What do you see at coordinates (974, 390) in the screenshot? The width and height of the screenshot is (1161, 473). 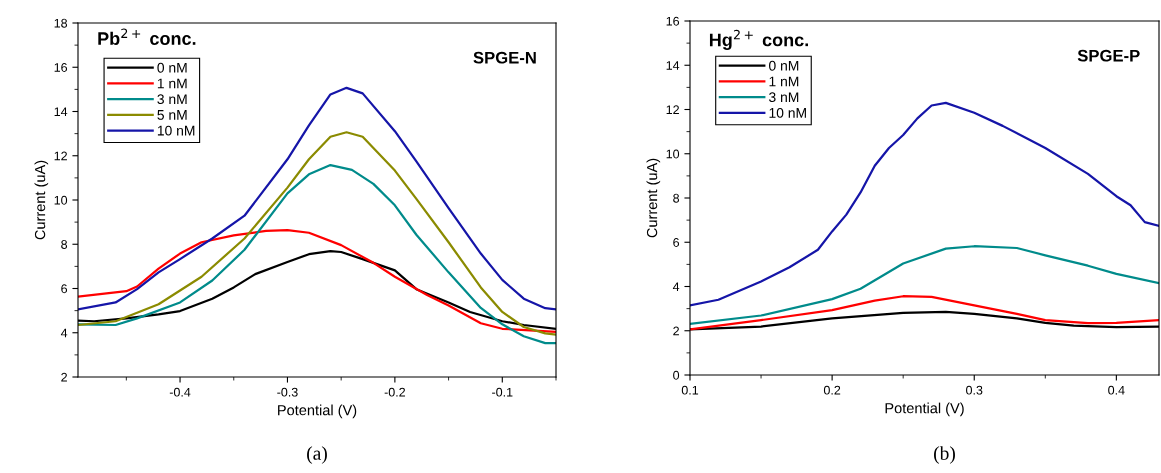 I see `x-tick-label: 0.3` at bounding box center [974, 390].